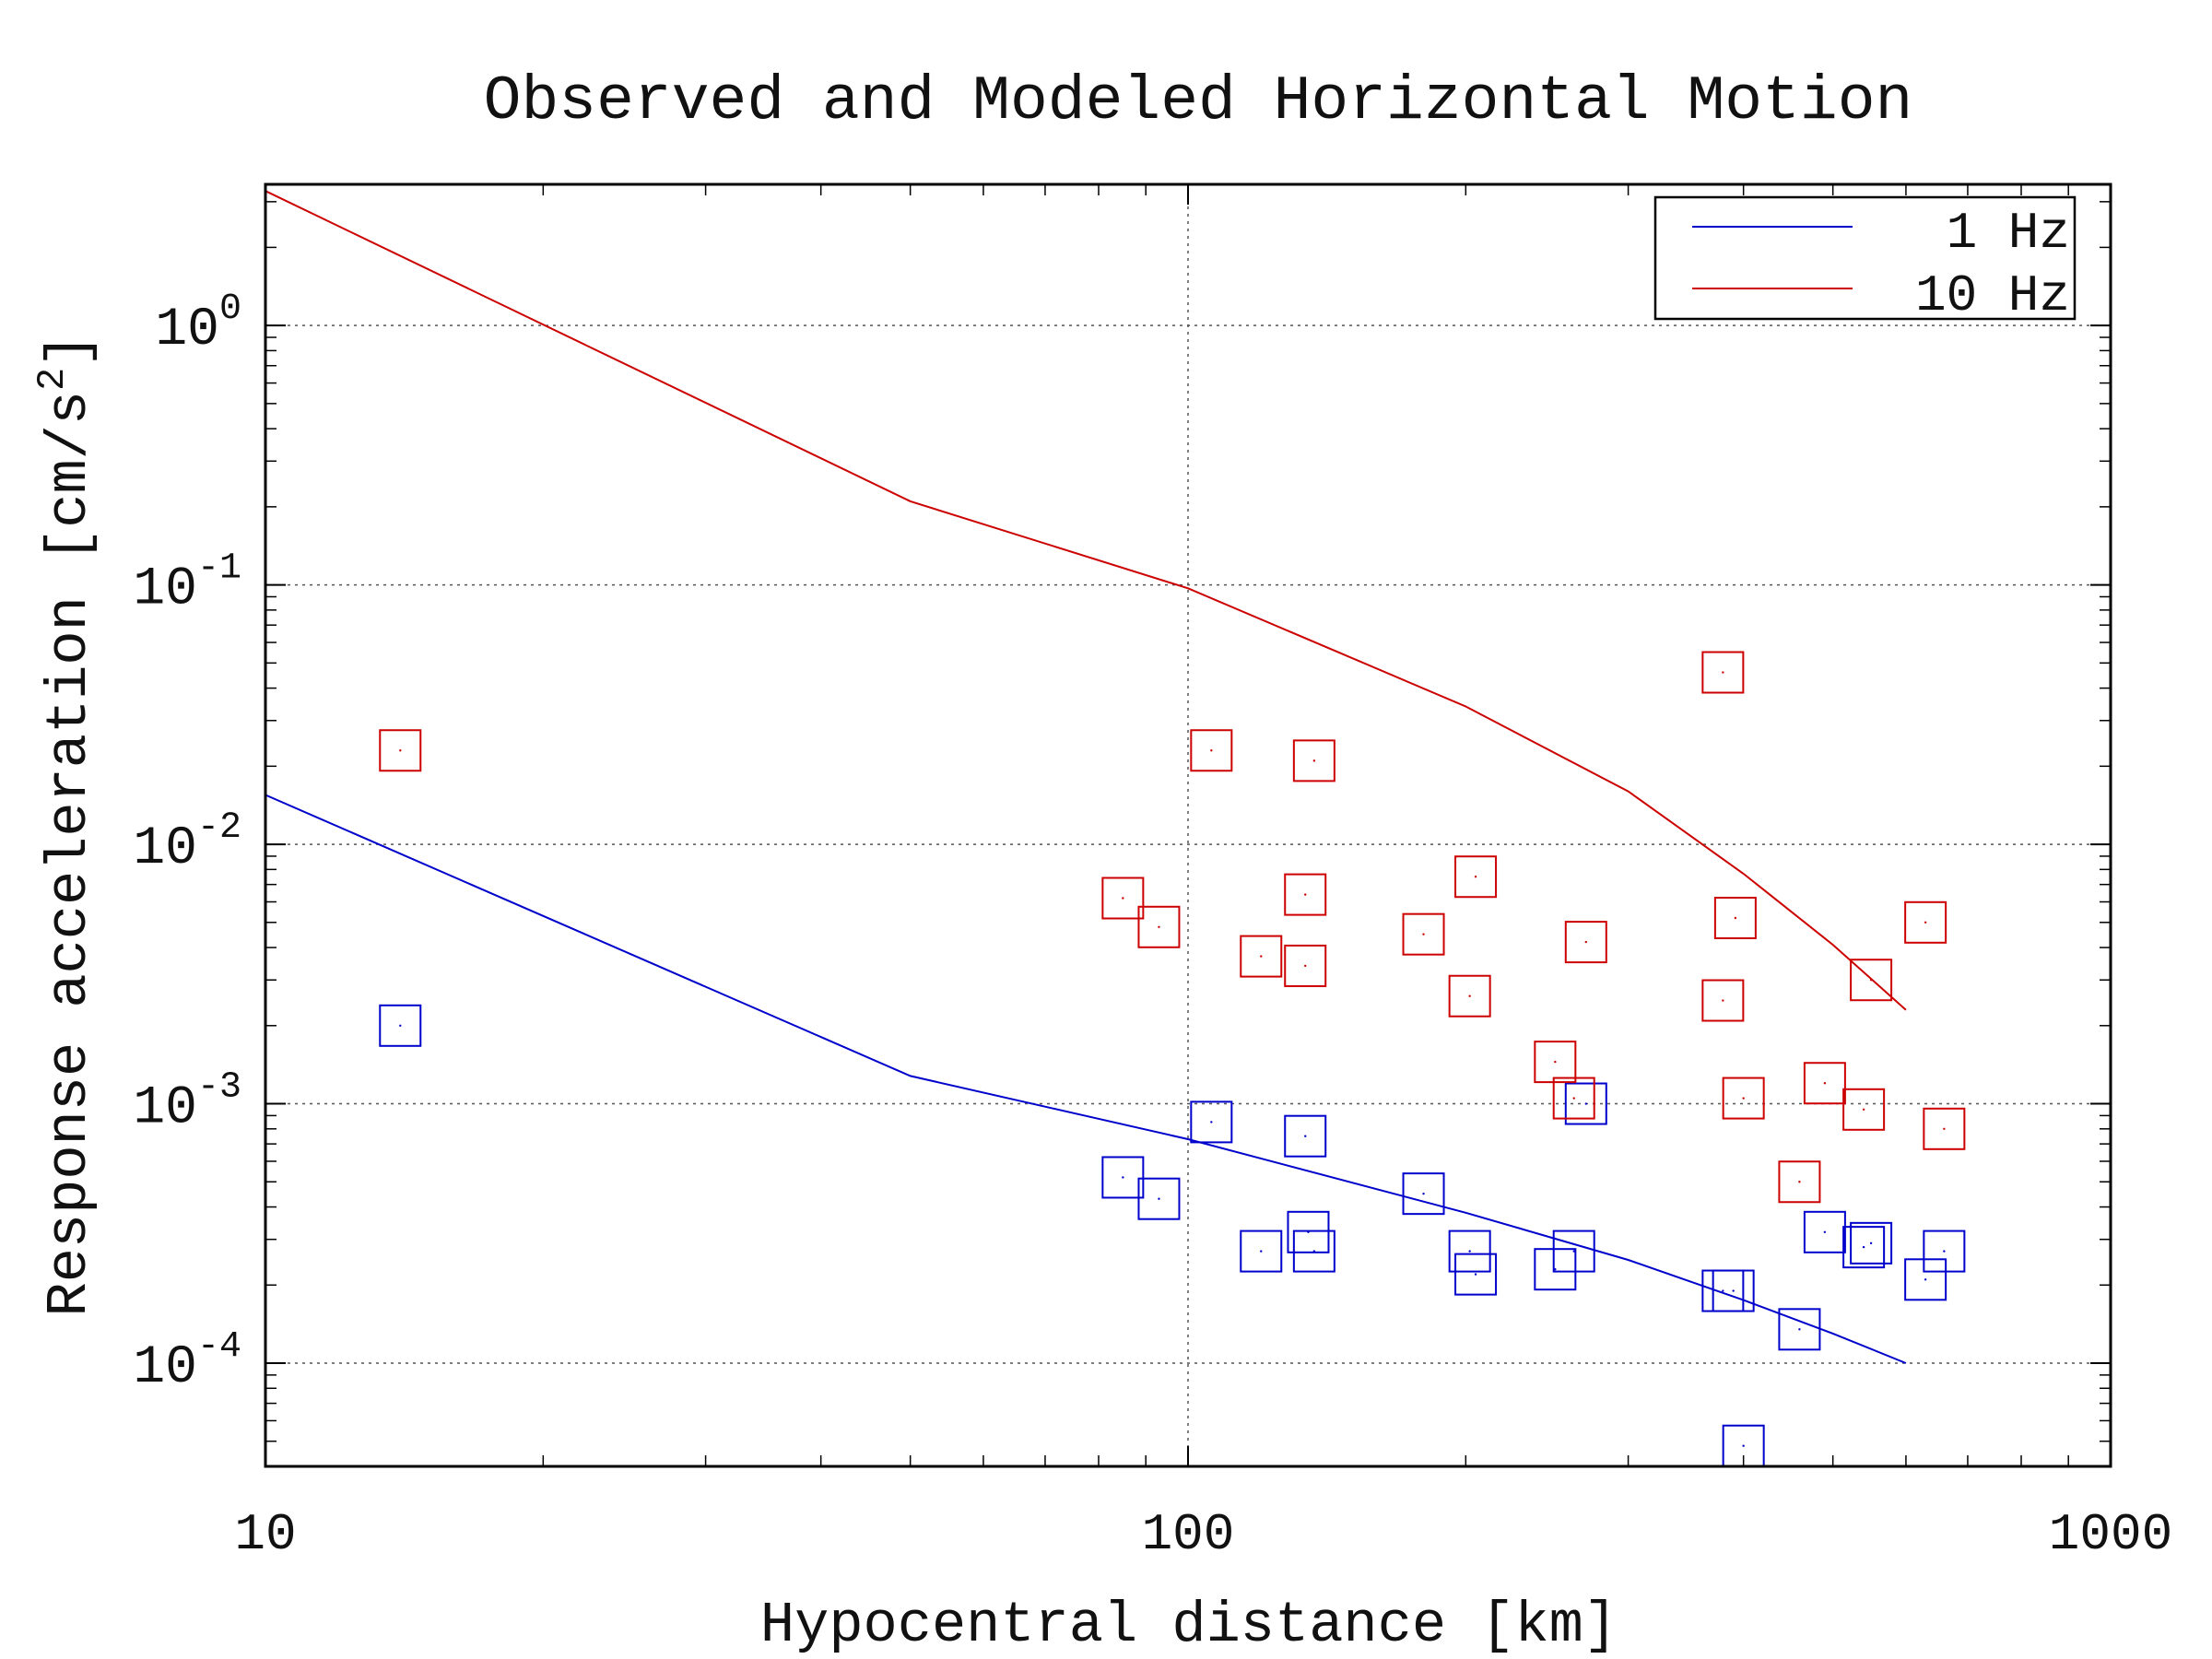 The width and height of the screenshot is (2212, 1659). Describe the element at coordinates (1198, 101) in the screenshot. I see `chart-title: Observed and Modeled Horizontal Motion` at that location.